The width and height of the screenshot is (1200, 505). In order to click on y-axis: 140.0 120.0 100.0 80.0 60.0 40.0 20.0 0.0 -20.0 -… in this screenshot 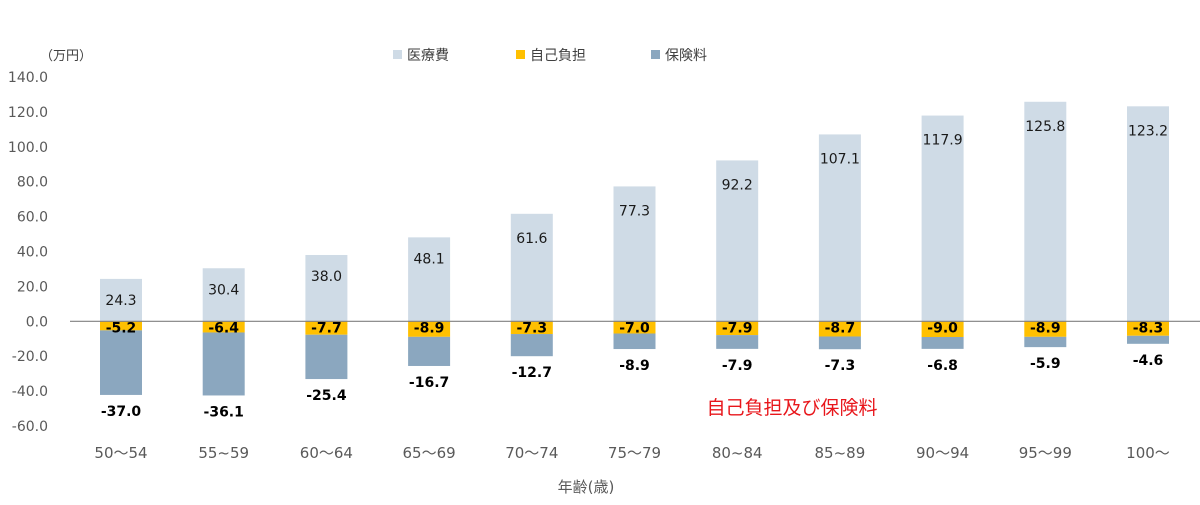, I will do `click(28, 252)`.